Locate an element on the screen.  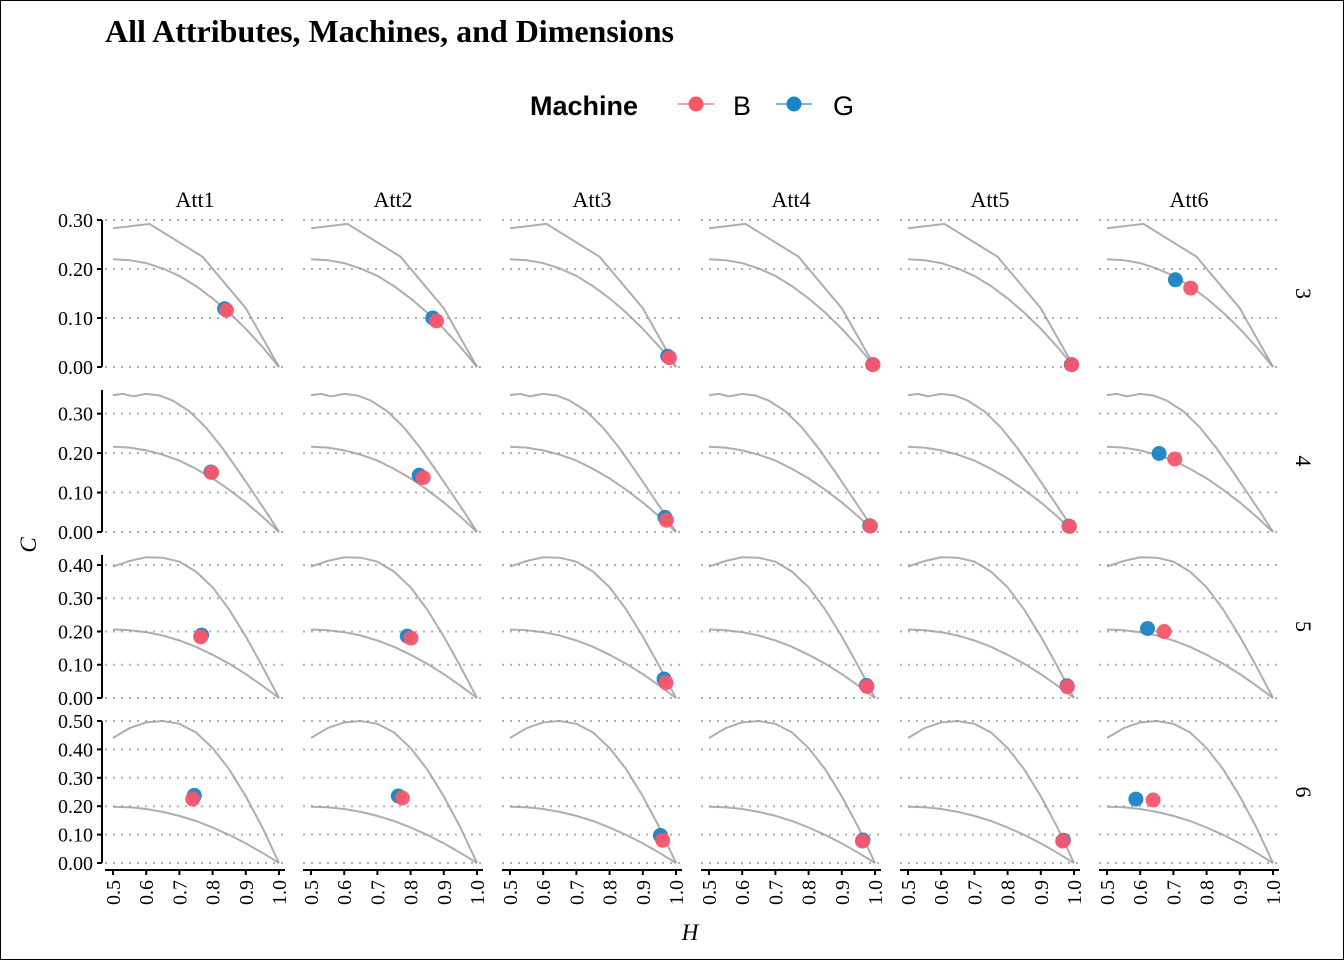
panel-5-att1 is located at coordinates (195, 627).